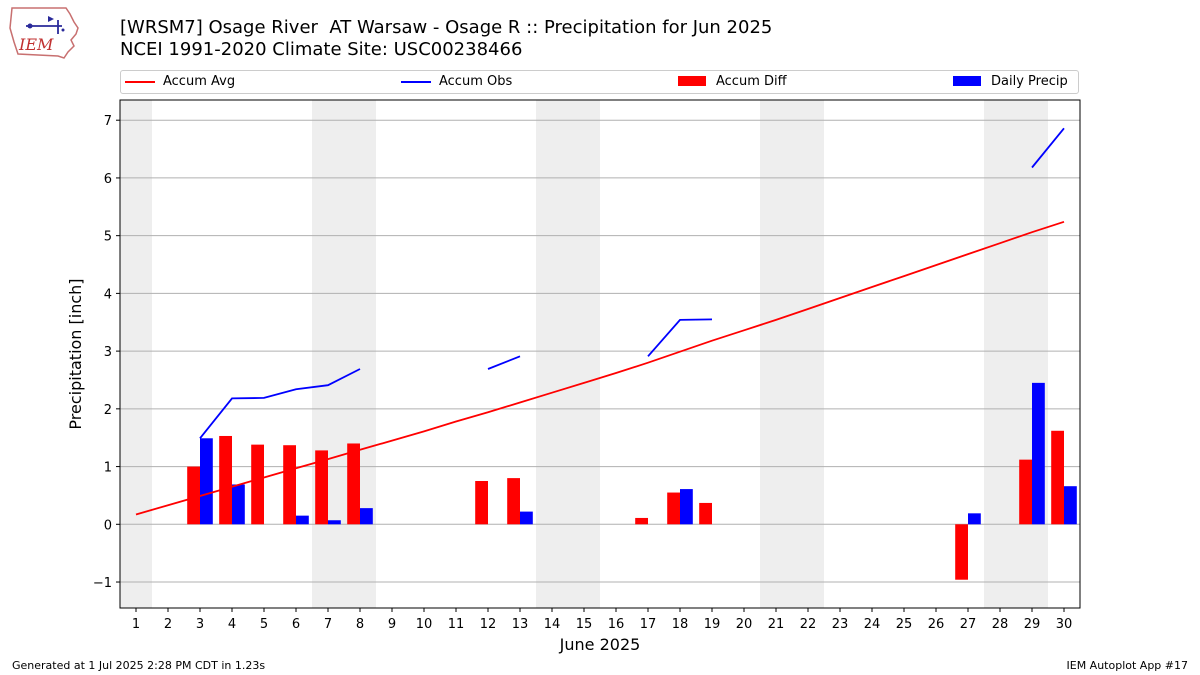 Image resolution: width=1200 pixels, height=675 pixels. I want to click on legend-swatch-daily-precip, so click(967, 81).